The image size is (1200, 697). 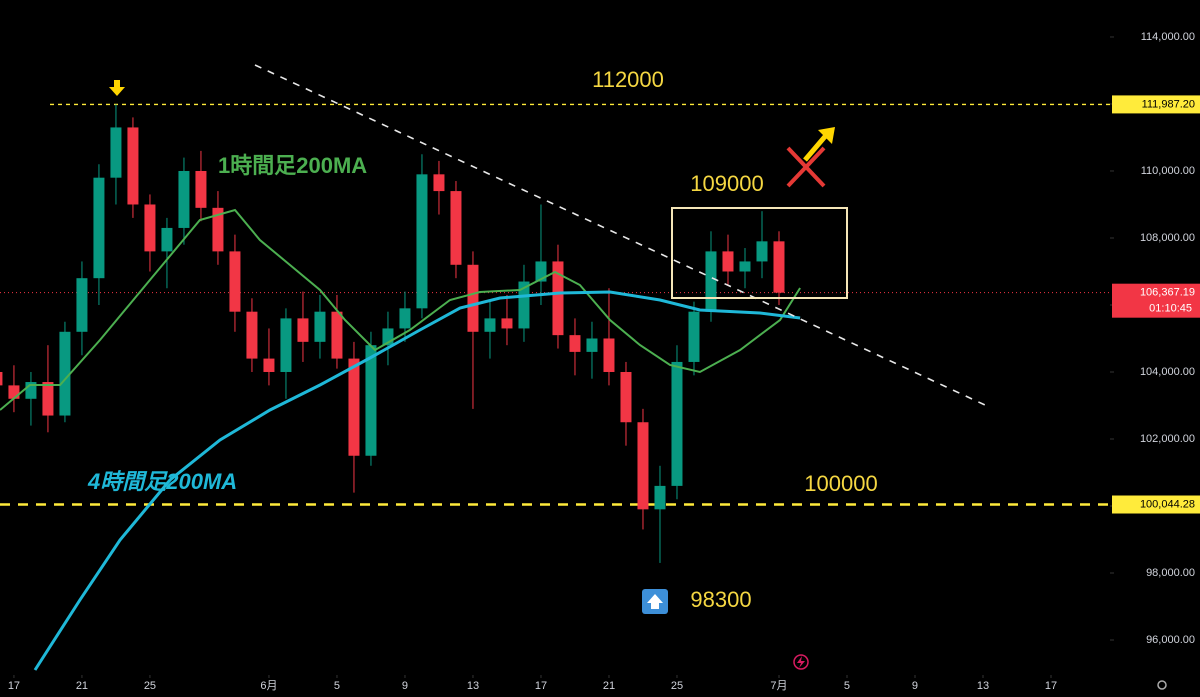 I want to click on price-label: 100,044.28, so click(x=1167, y=504).